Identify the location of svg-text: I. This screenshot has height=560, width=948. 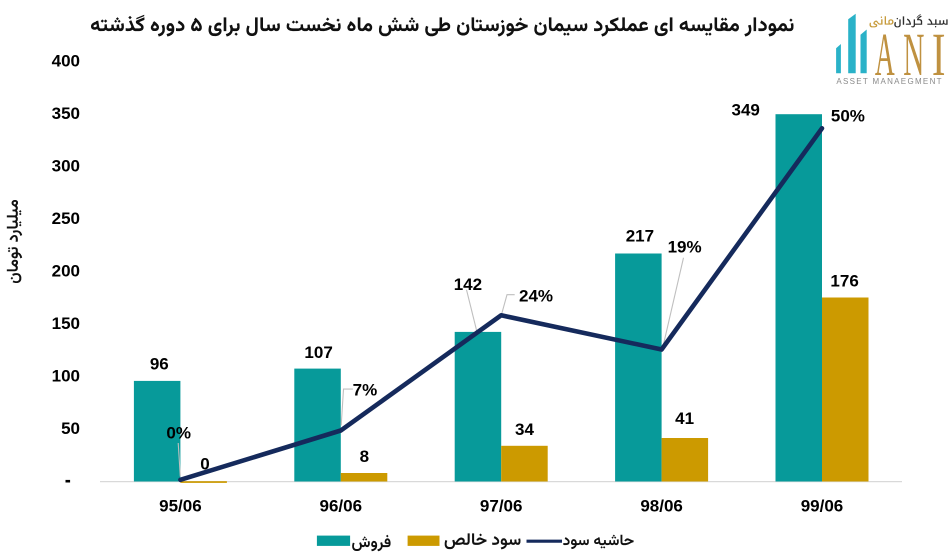
(939, 55).